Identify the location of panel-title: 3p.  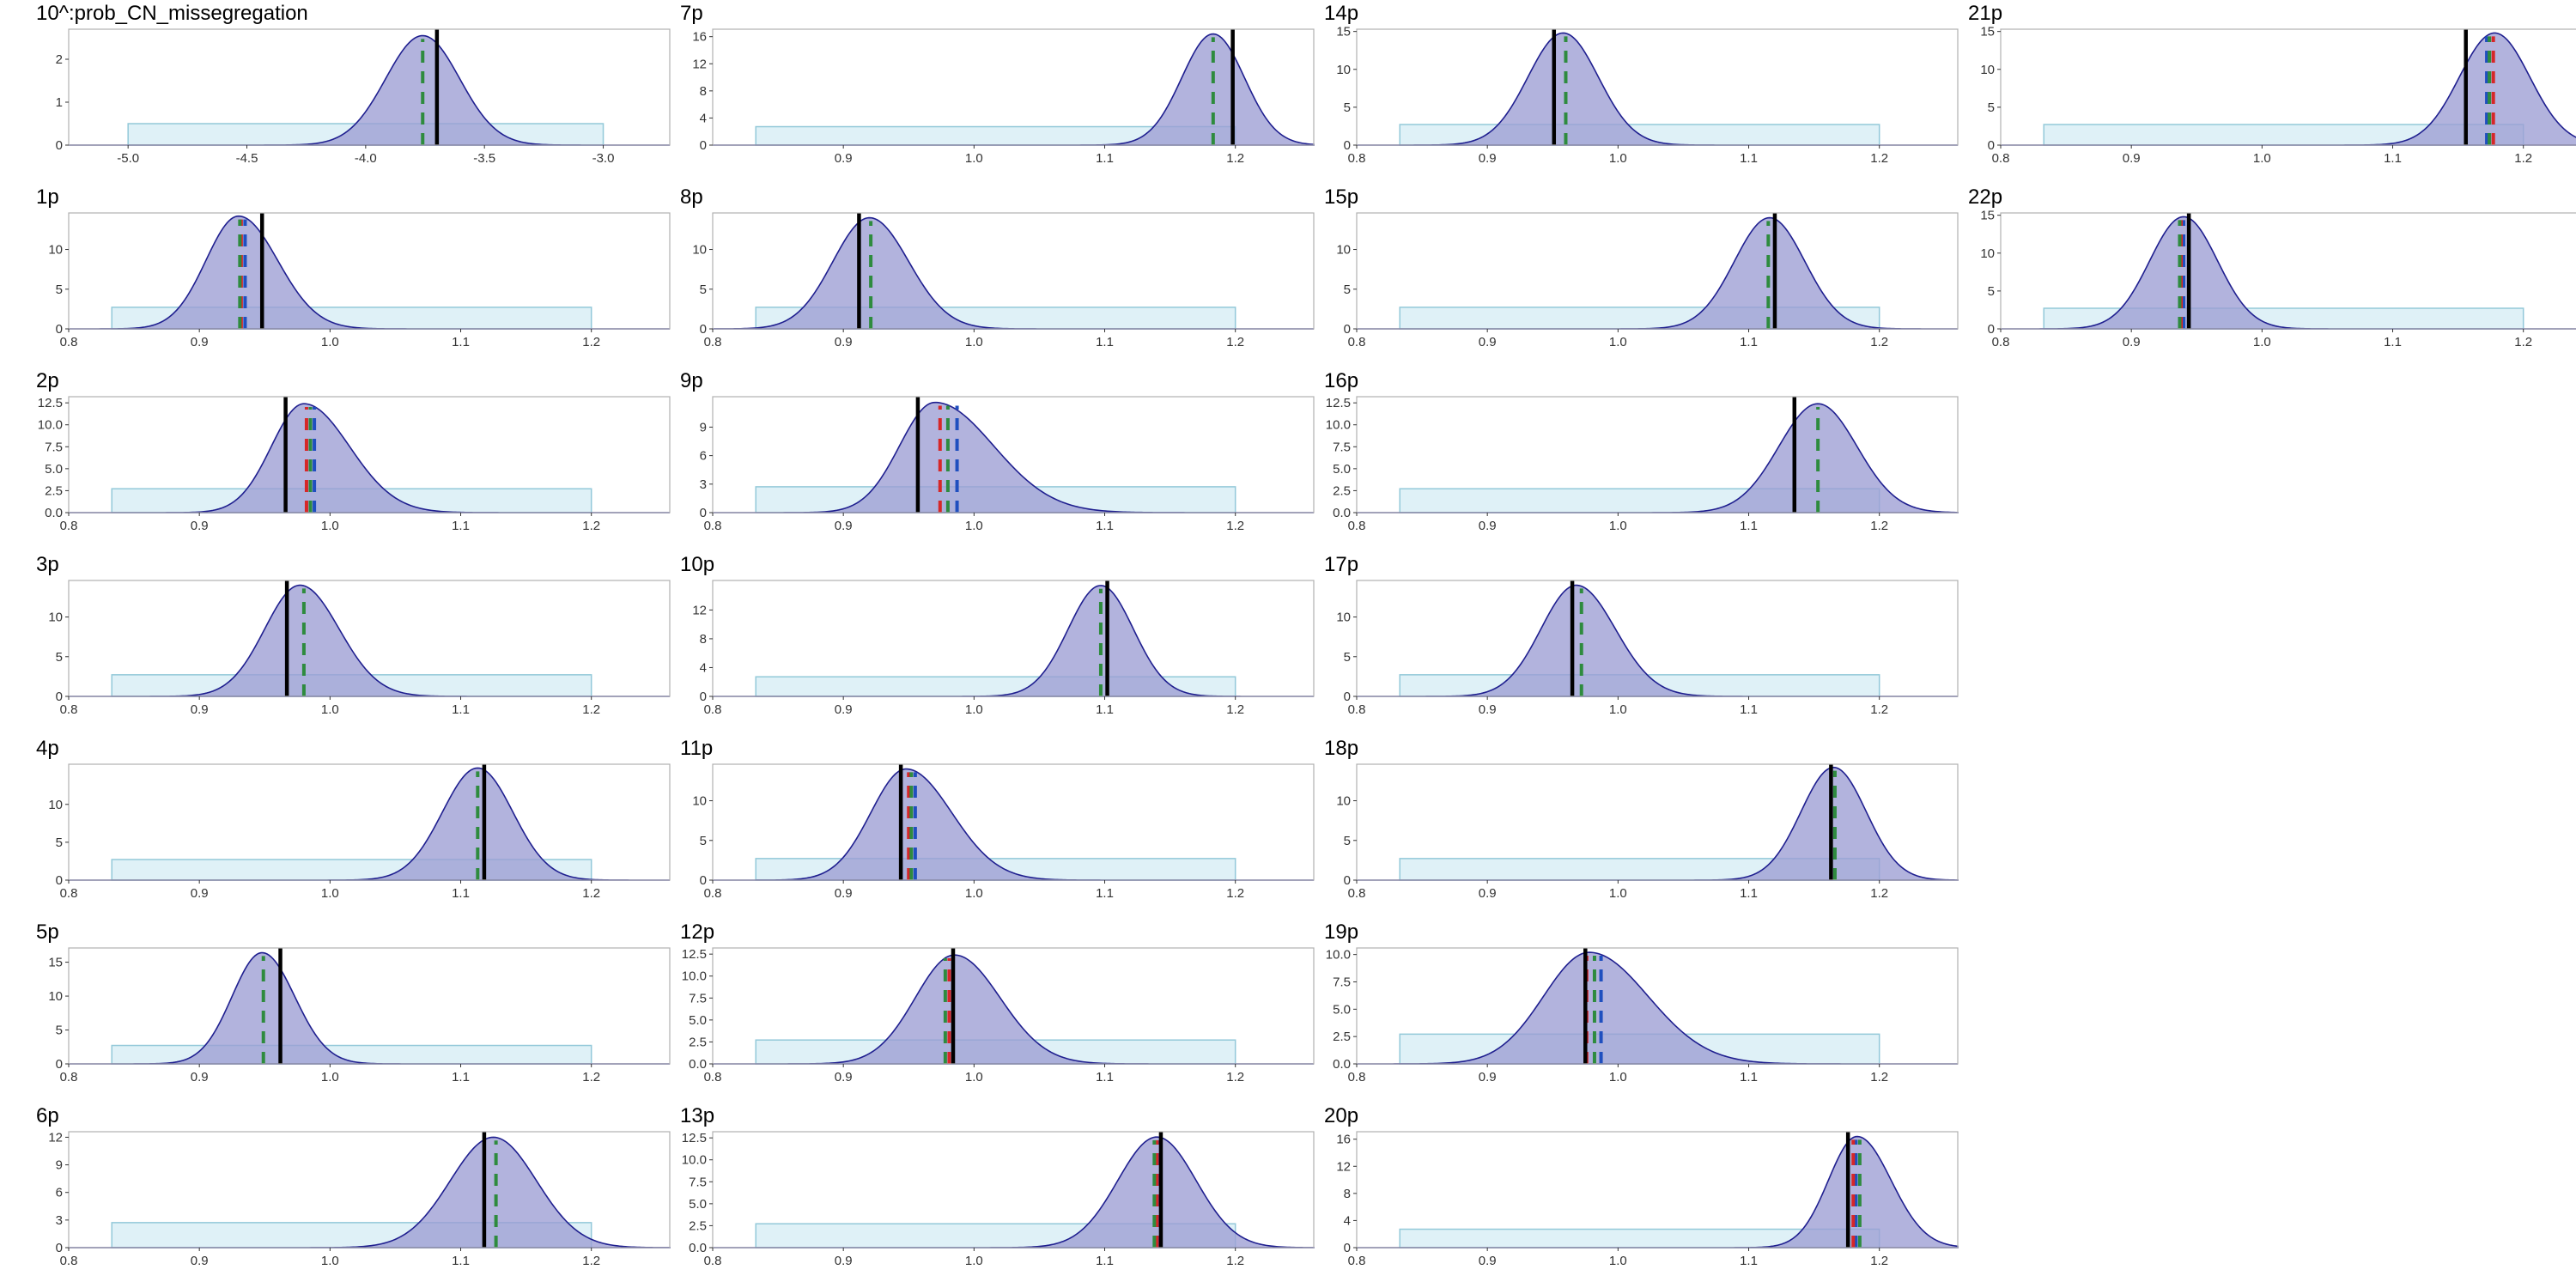
(48, 565).